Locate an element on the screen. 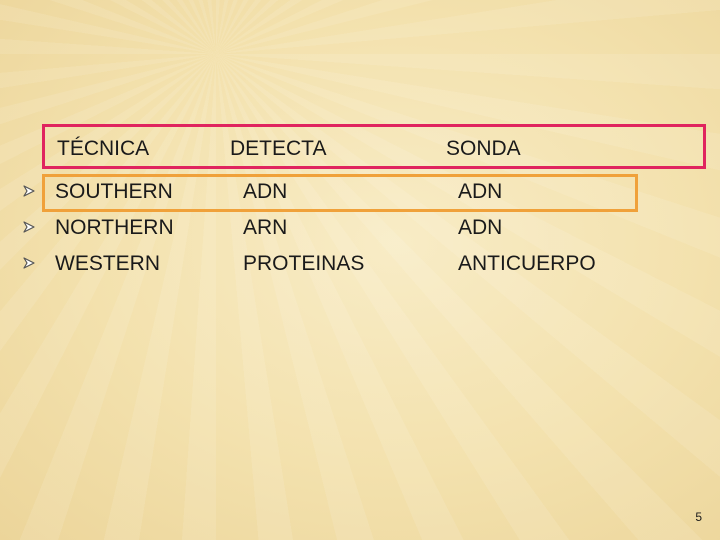 Image resolution: width=720 pixels, height=540 pixels. header-sonda: SONDA is located at coordinates (483, 148).